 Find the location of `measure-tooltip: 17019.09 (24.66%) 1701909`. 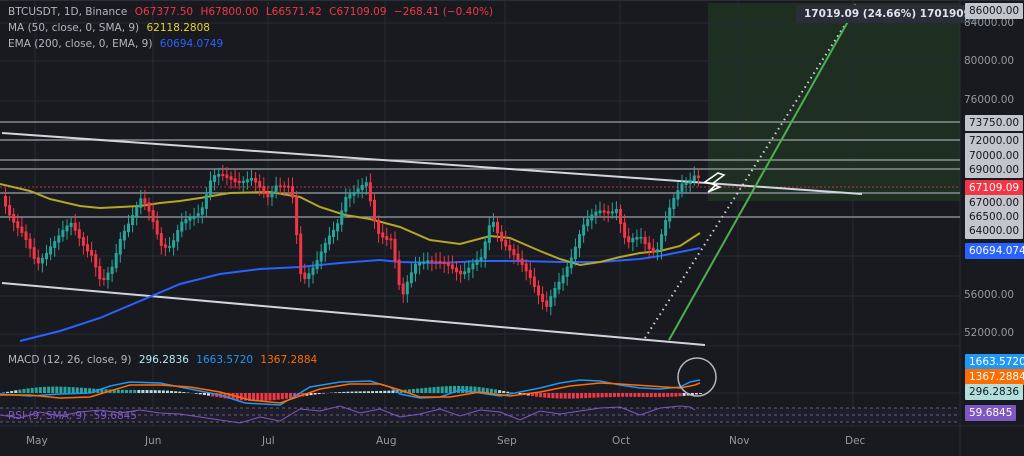

measure-tooltip: 17019.09 (24.66%) 1701909 is located at coordinates (887, 14).